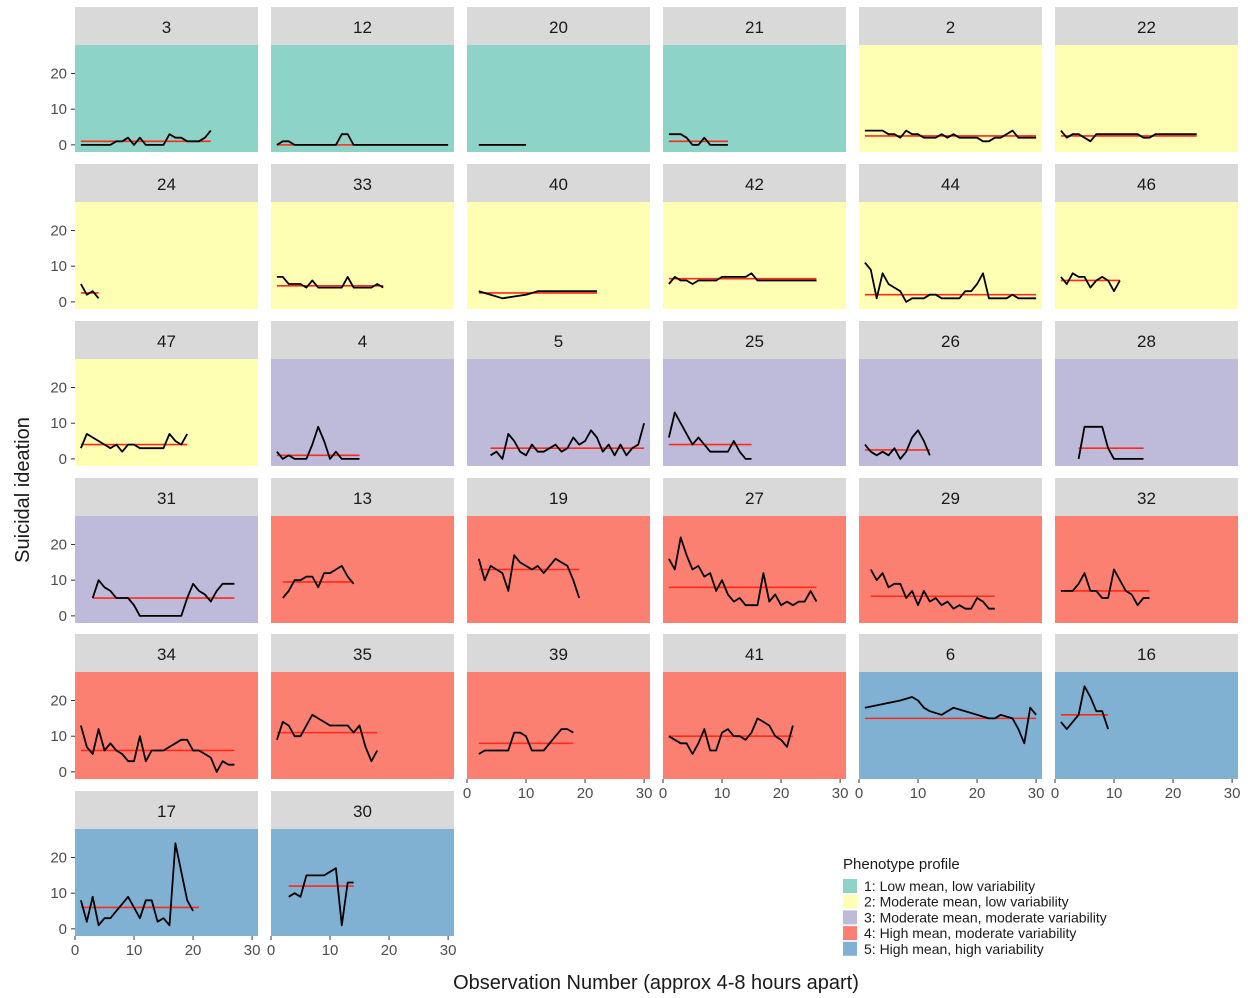 This screenshot has width=1248, height=998. I want to click on facet-panel-31: 31, so click(166, 550).